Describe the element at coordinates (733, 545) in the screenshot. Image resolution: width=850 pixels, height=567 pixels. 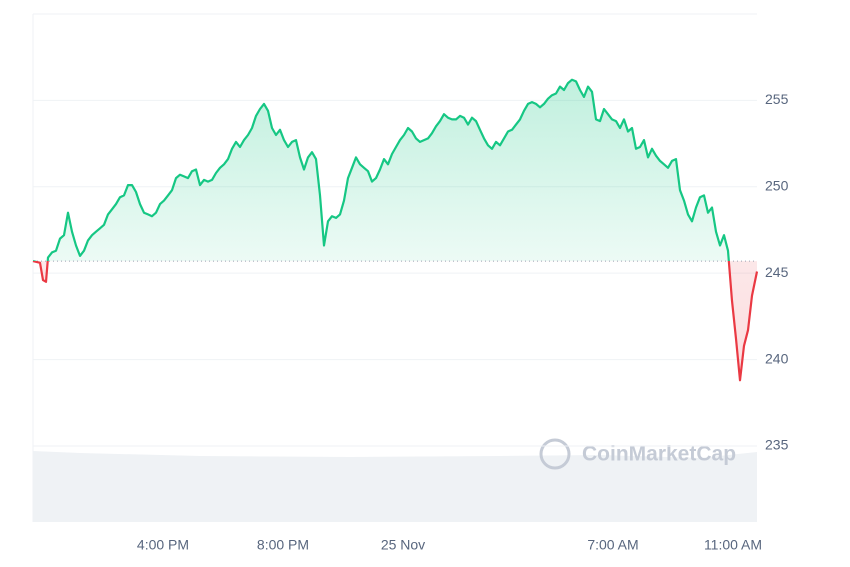
I see `x-tick-label: 11:00 AM` at that location.